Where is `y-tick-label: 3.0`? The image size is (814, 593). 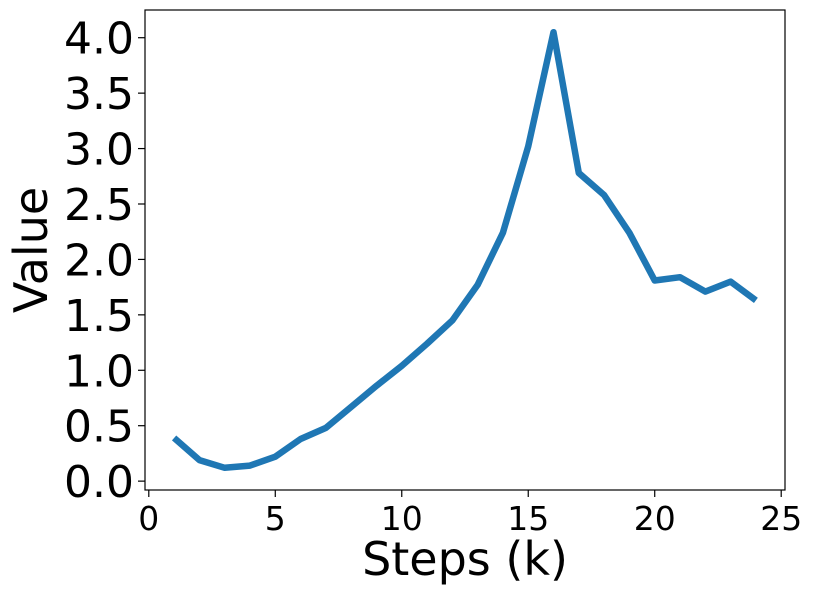
y-tick-label: 3.0 is located at coordinates (99, 150).